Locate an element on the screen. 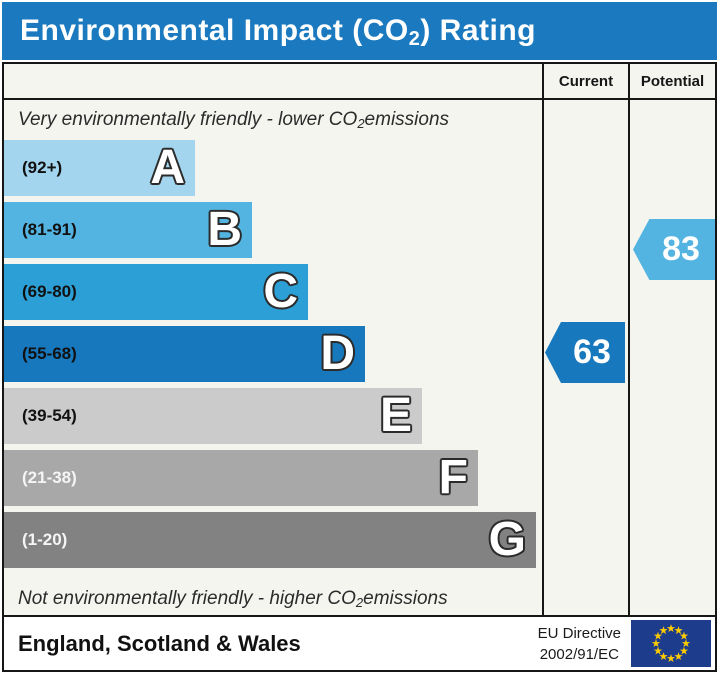 This screenshot has width=719, height=675. chart-title-bar: Environmental Impact (CO 2) Rating is located at coordinates (359, 31).